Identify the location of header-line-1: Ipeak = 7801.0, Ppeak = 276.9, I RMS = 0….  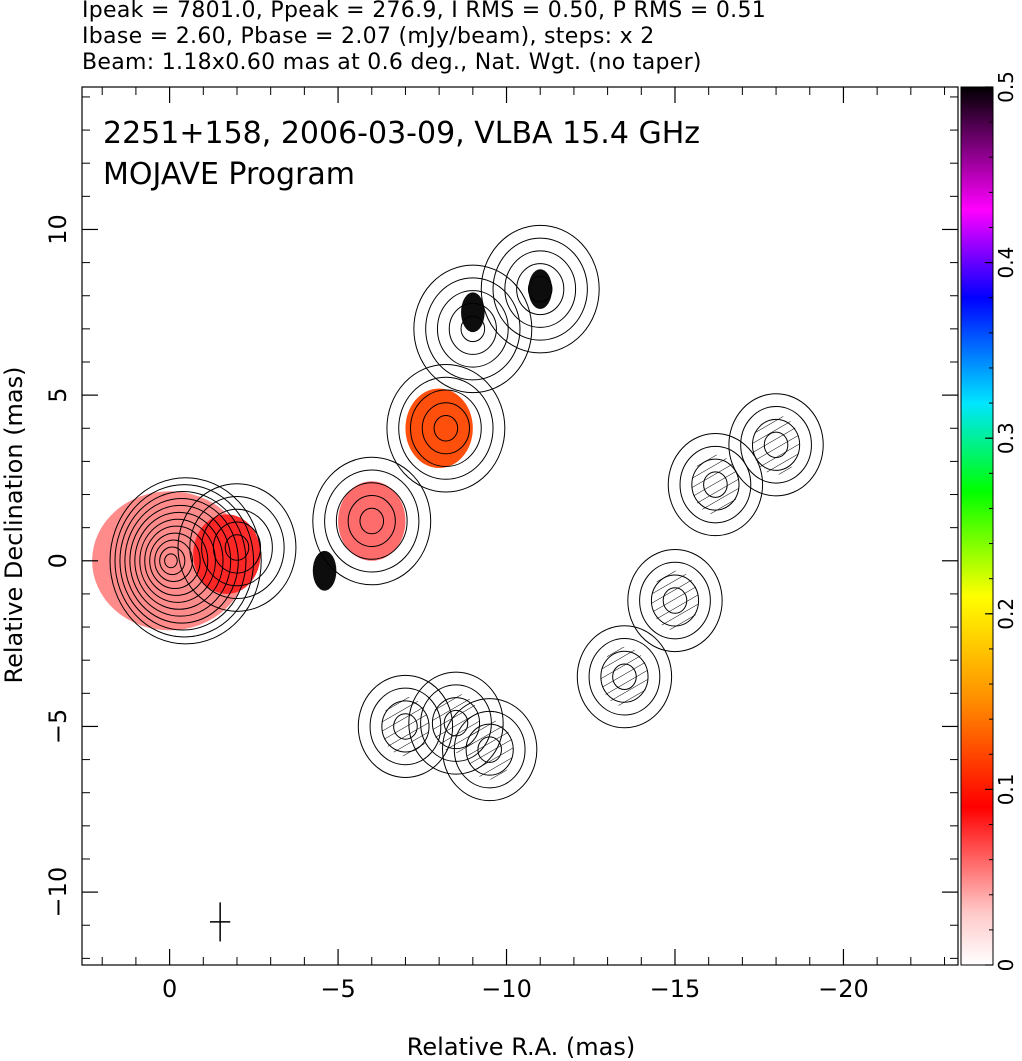
(424, 11).